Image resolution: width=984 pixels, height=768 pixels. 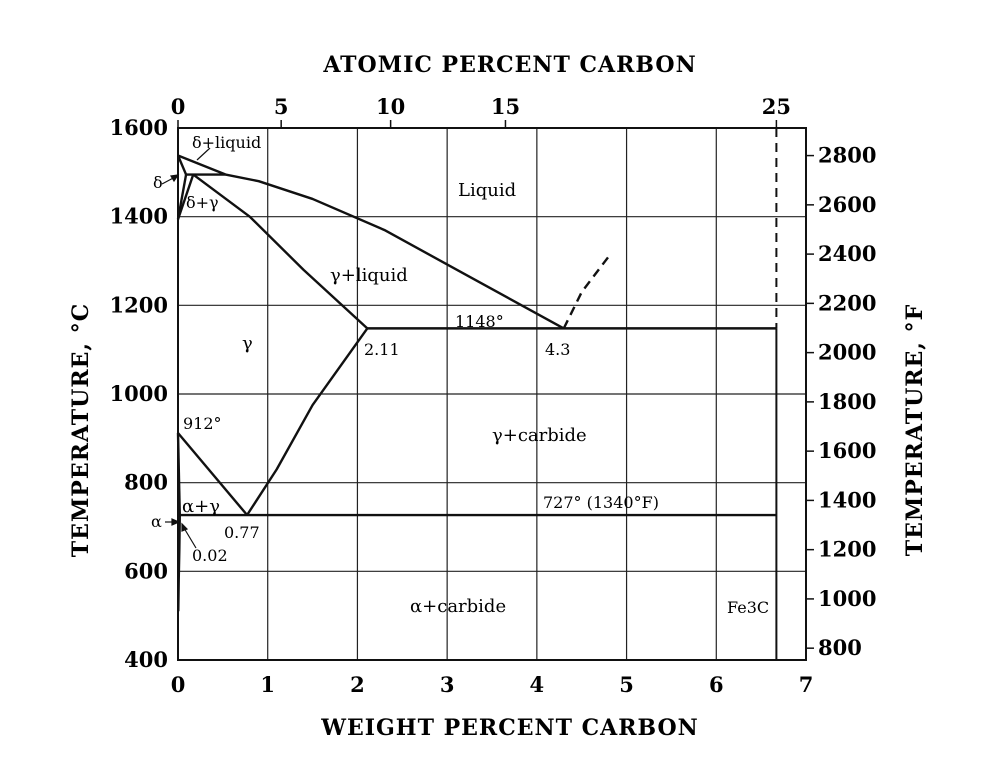 I want to click on label-delta: δ, so click(x=158, y=182).